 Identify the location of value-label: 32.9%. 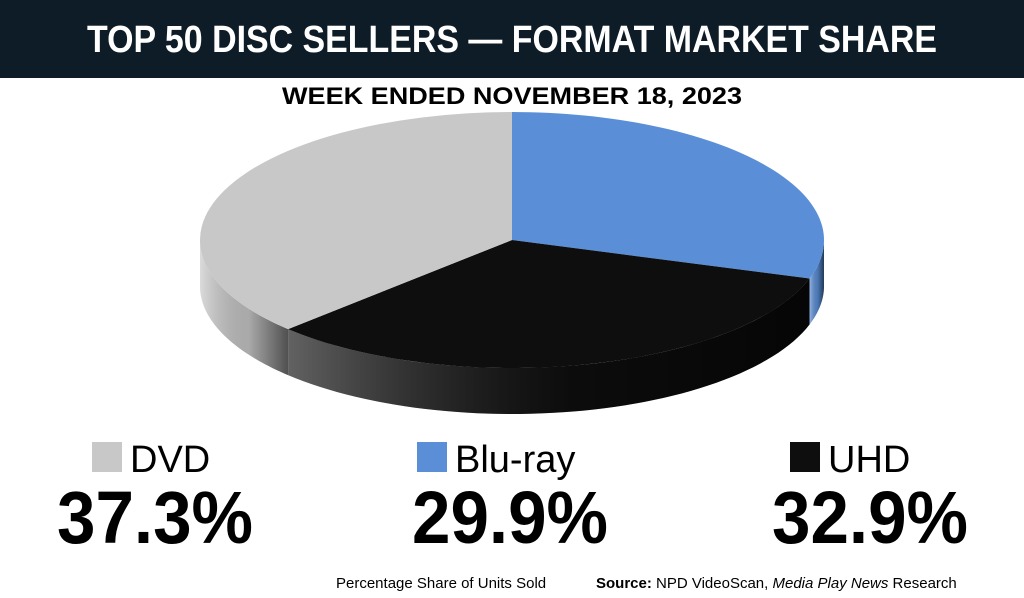
(870, 517).